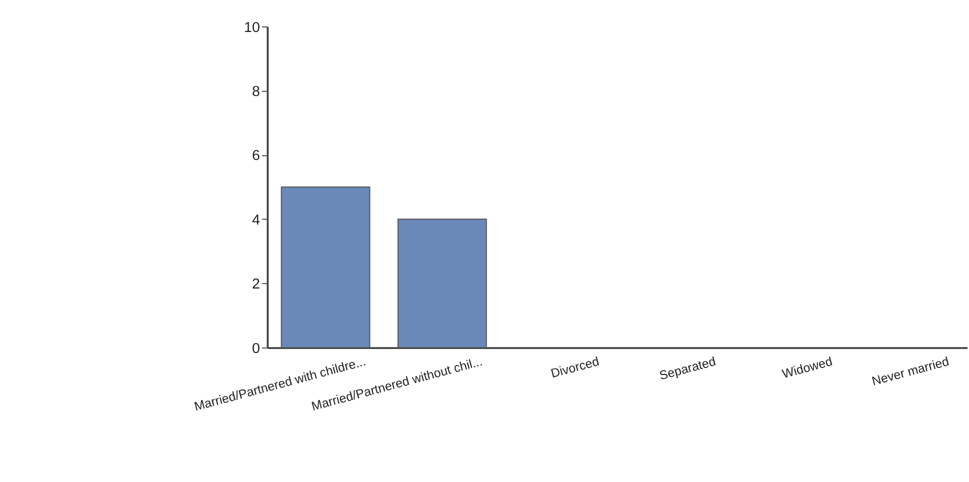 The width and height of the screenshot is (969, 482). What do you see at coordinates (252, 28) in the screenshot?
I see `y-tick-label: 10` at bounding box center [252, 28].